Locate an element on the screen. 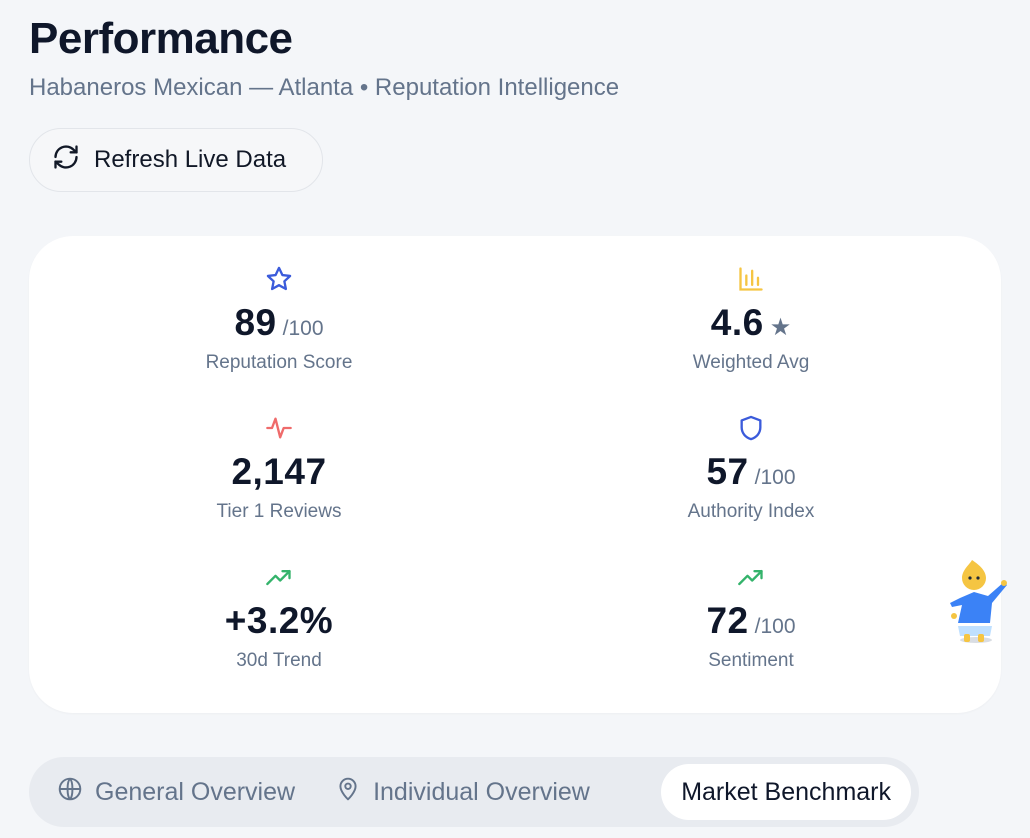 The image size is (1030, 838). mascot-illustration is located at coordinates (978, 601).